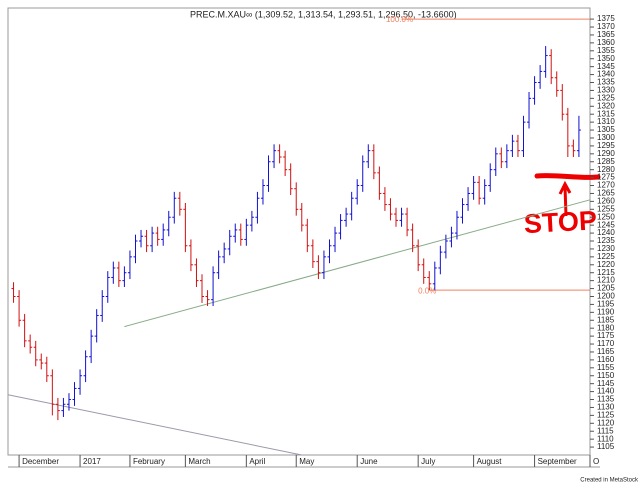 The width and height of the screenshot is (640, 486). Describe the element at coordinates (557, 461) in the screenshot. I see `x-tick-label: September` at that location.